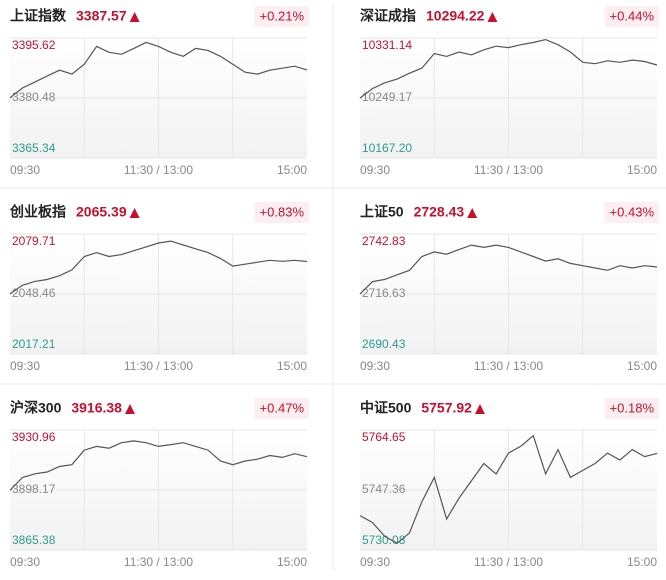 The image size is (666, 580). I want to click on y-tick-label: 10331.14, so click(387, 45).